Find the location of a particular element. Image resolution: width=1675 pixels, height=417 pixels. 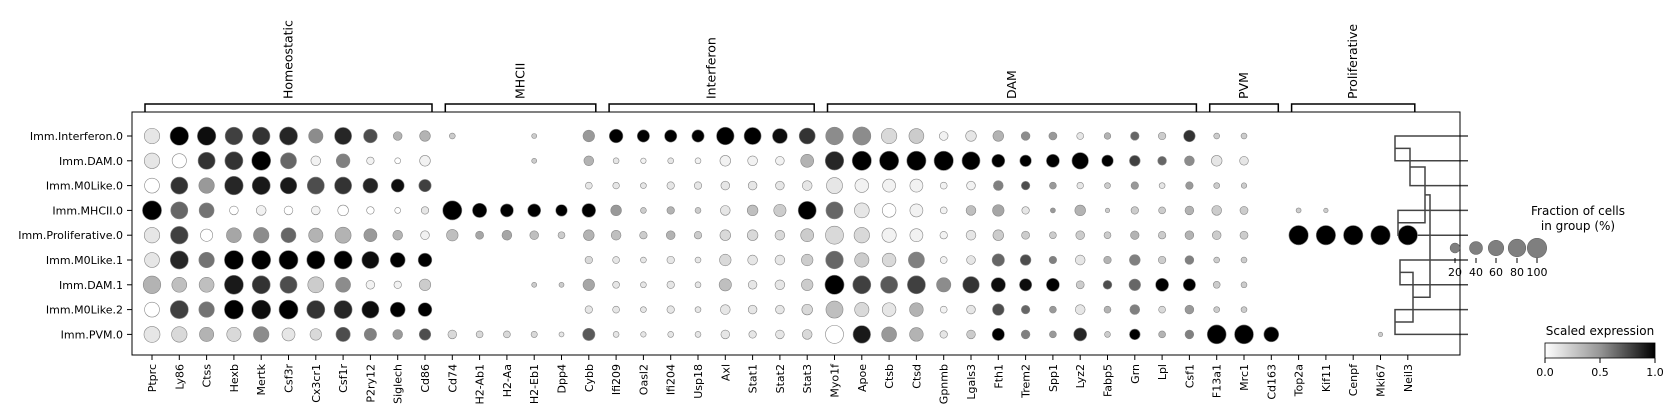

dot-Imm.DAM.1-Ly86 is located at coordinates (179, 285).